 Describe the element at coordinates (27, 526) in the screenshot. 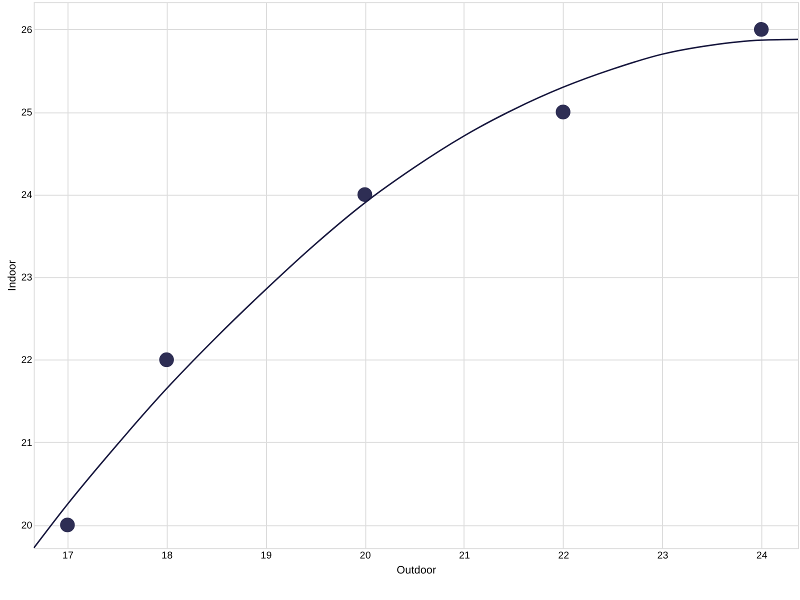

I see `y-tick-label: 20` at that location.